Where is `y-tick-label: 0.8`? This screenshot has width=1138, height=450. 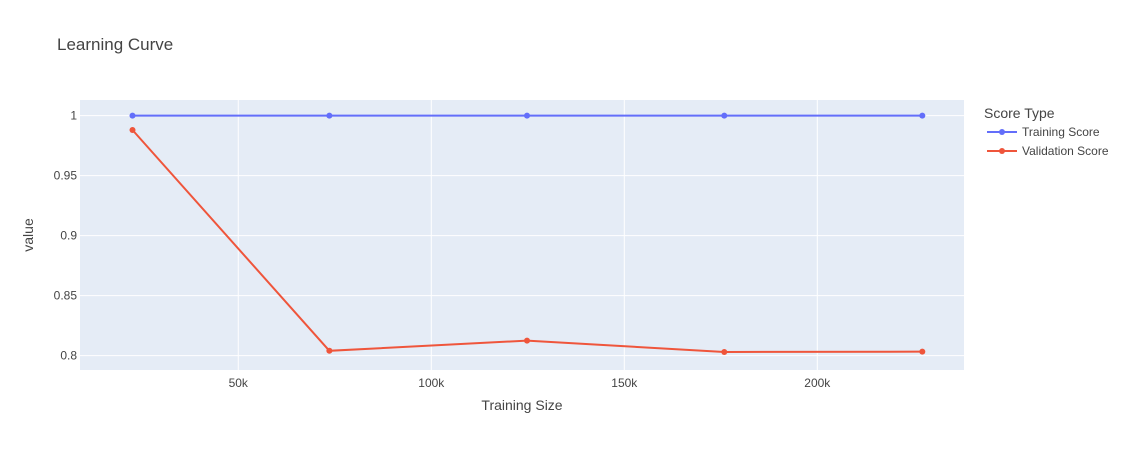
y-tick-label: 0.8 is located at coordinates (68, 356).